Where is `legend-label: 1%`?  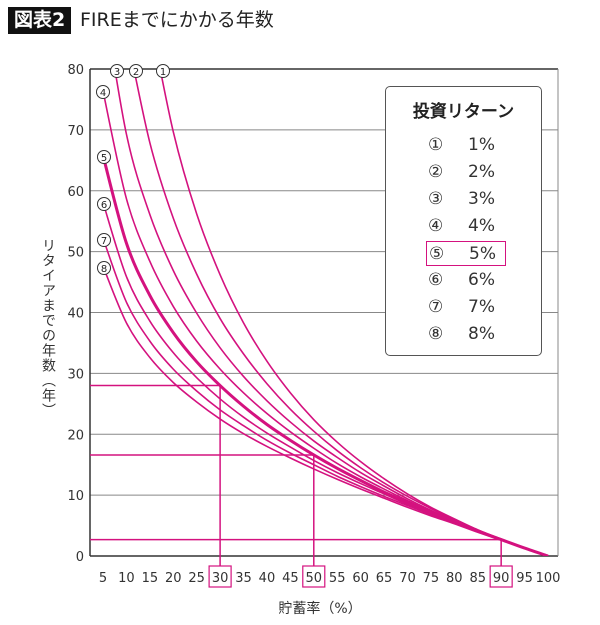
legend-label: 1% is located at coordinates (481, 145).